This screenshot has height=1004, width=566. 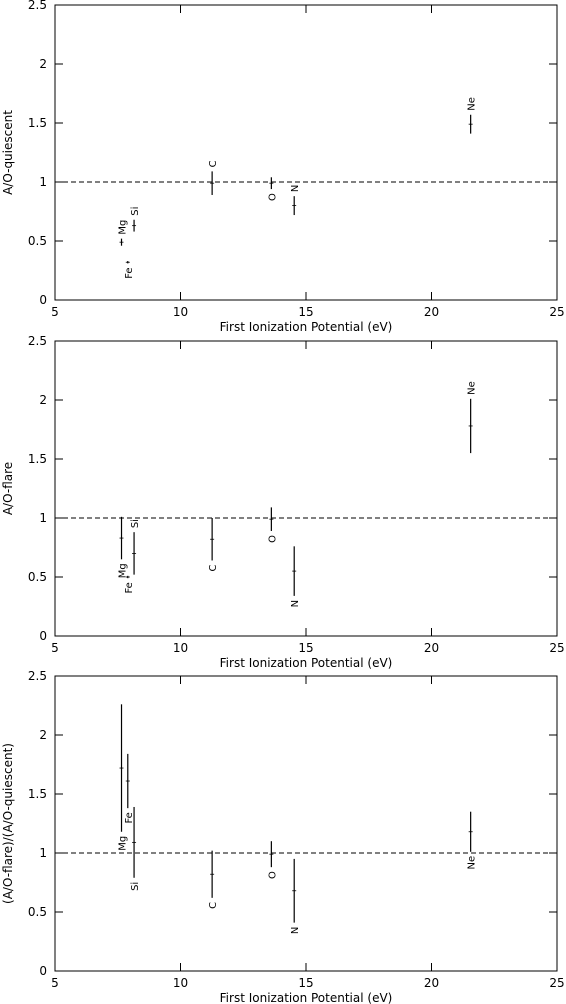 What do you see at coordinates (8, 823) in the screenshot?
I see `y-axis-label: (A/O-flare)/(A/O-quiescent)` at bounding box center [8, 823].